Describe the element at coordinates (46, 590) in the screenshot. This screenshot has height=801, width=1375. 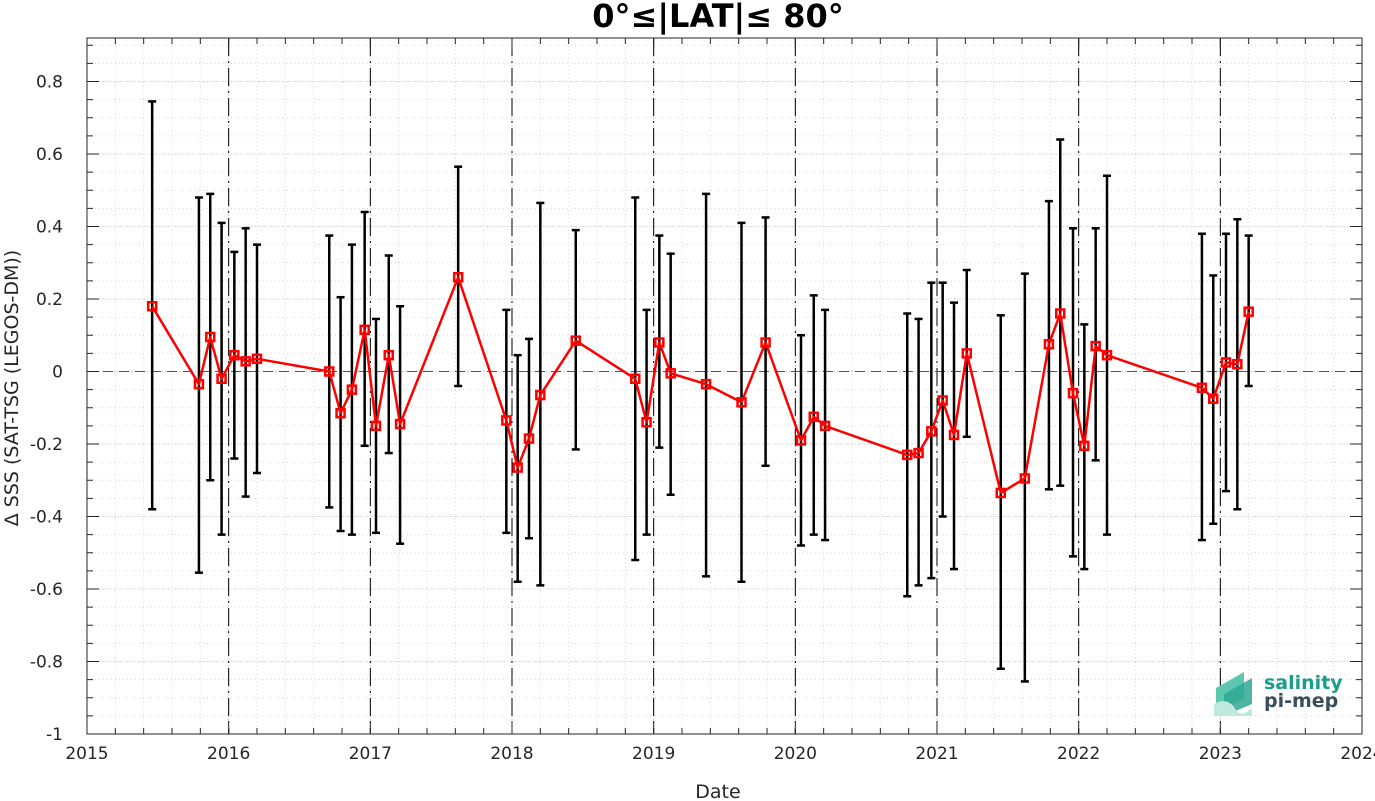
I see `y-tick-label: -0.6` at that location.